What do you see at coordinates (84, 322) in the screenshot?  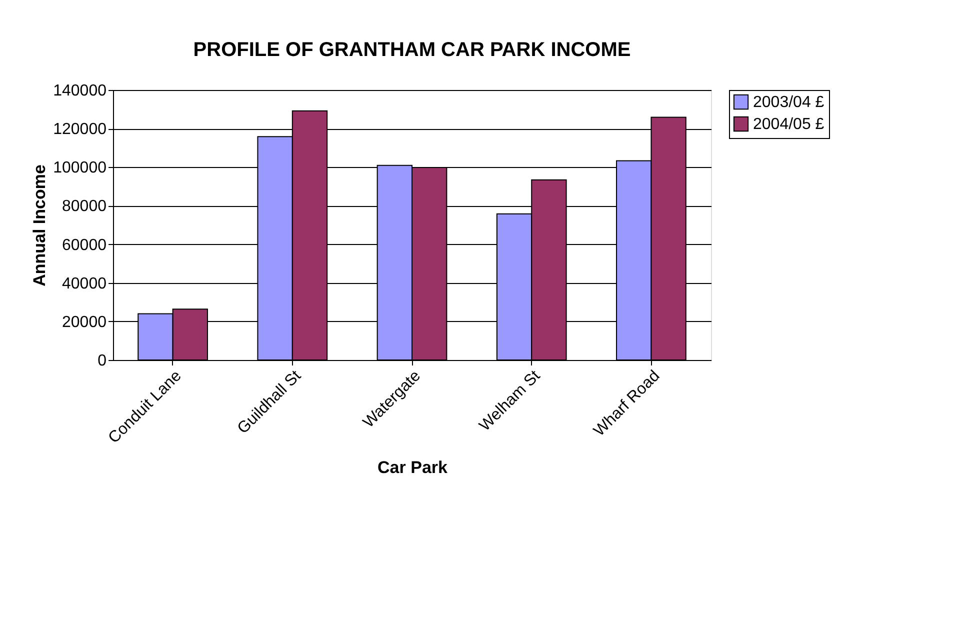 I see `y-tick-label: 20000` at bounding box center [84, 322].